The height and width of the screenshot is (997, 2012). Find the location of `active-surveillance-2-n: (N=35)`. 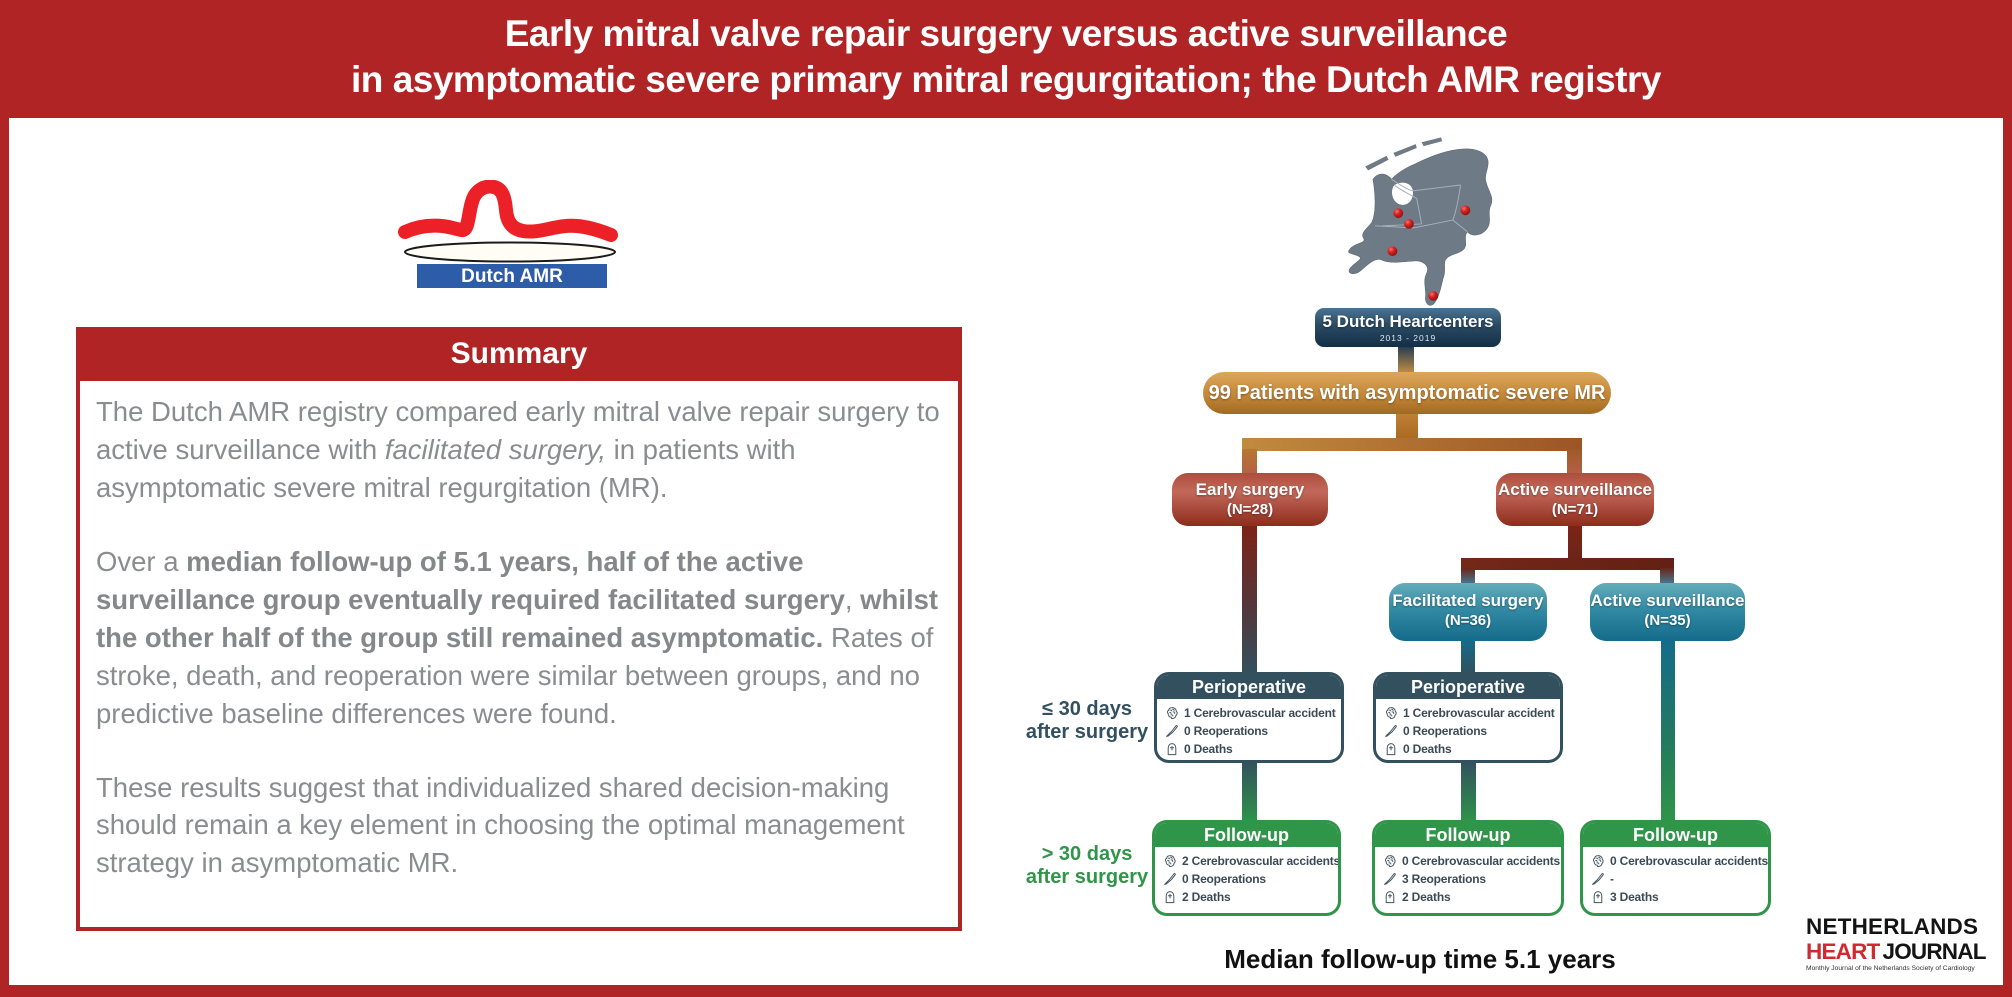

active-surveillance-2-n: (N=35) is located at coordinates (1667, 620).